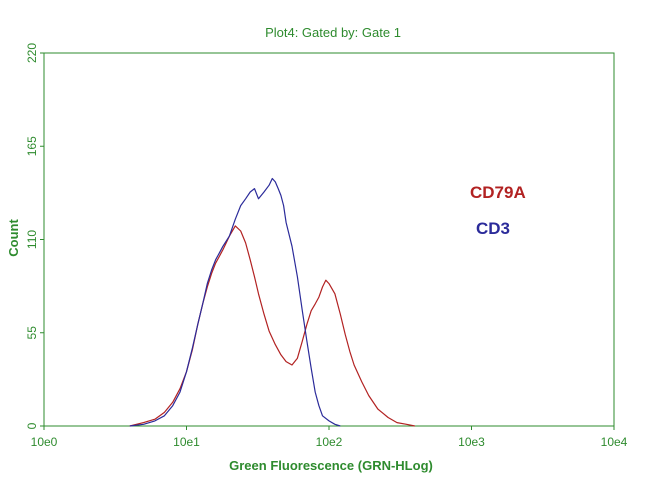 The height and width of the screenshot is (488, 650). I want to click on chart-title: Plot4: Gated by: Gate 1, so click(333, 32).